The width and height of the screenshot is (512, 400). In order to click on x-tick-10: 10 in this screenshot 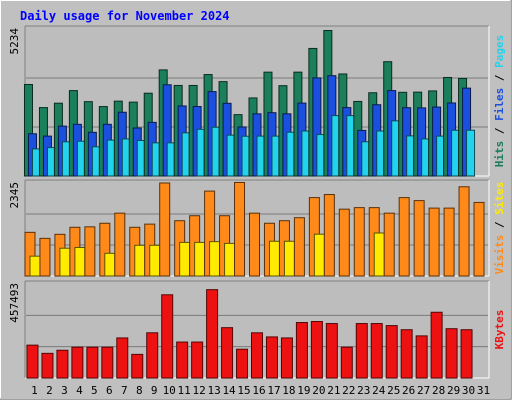, I will do `click(169, 390)`.